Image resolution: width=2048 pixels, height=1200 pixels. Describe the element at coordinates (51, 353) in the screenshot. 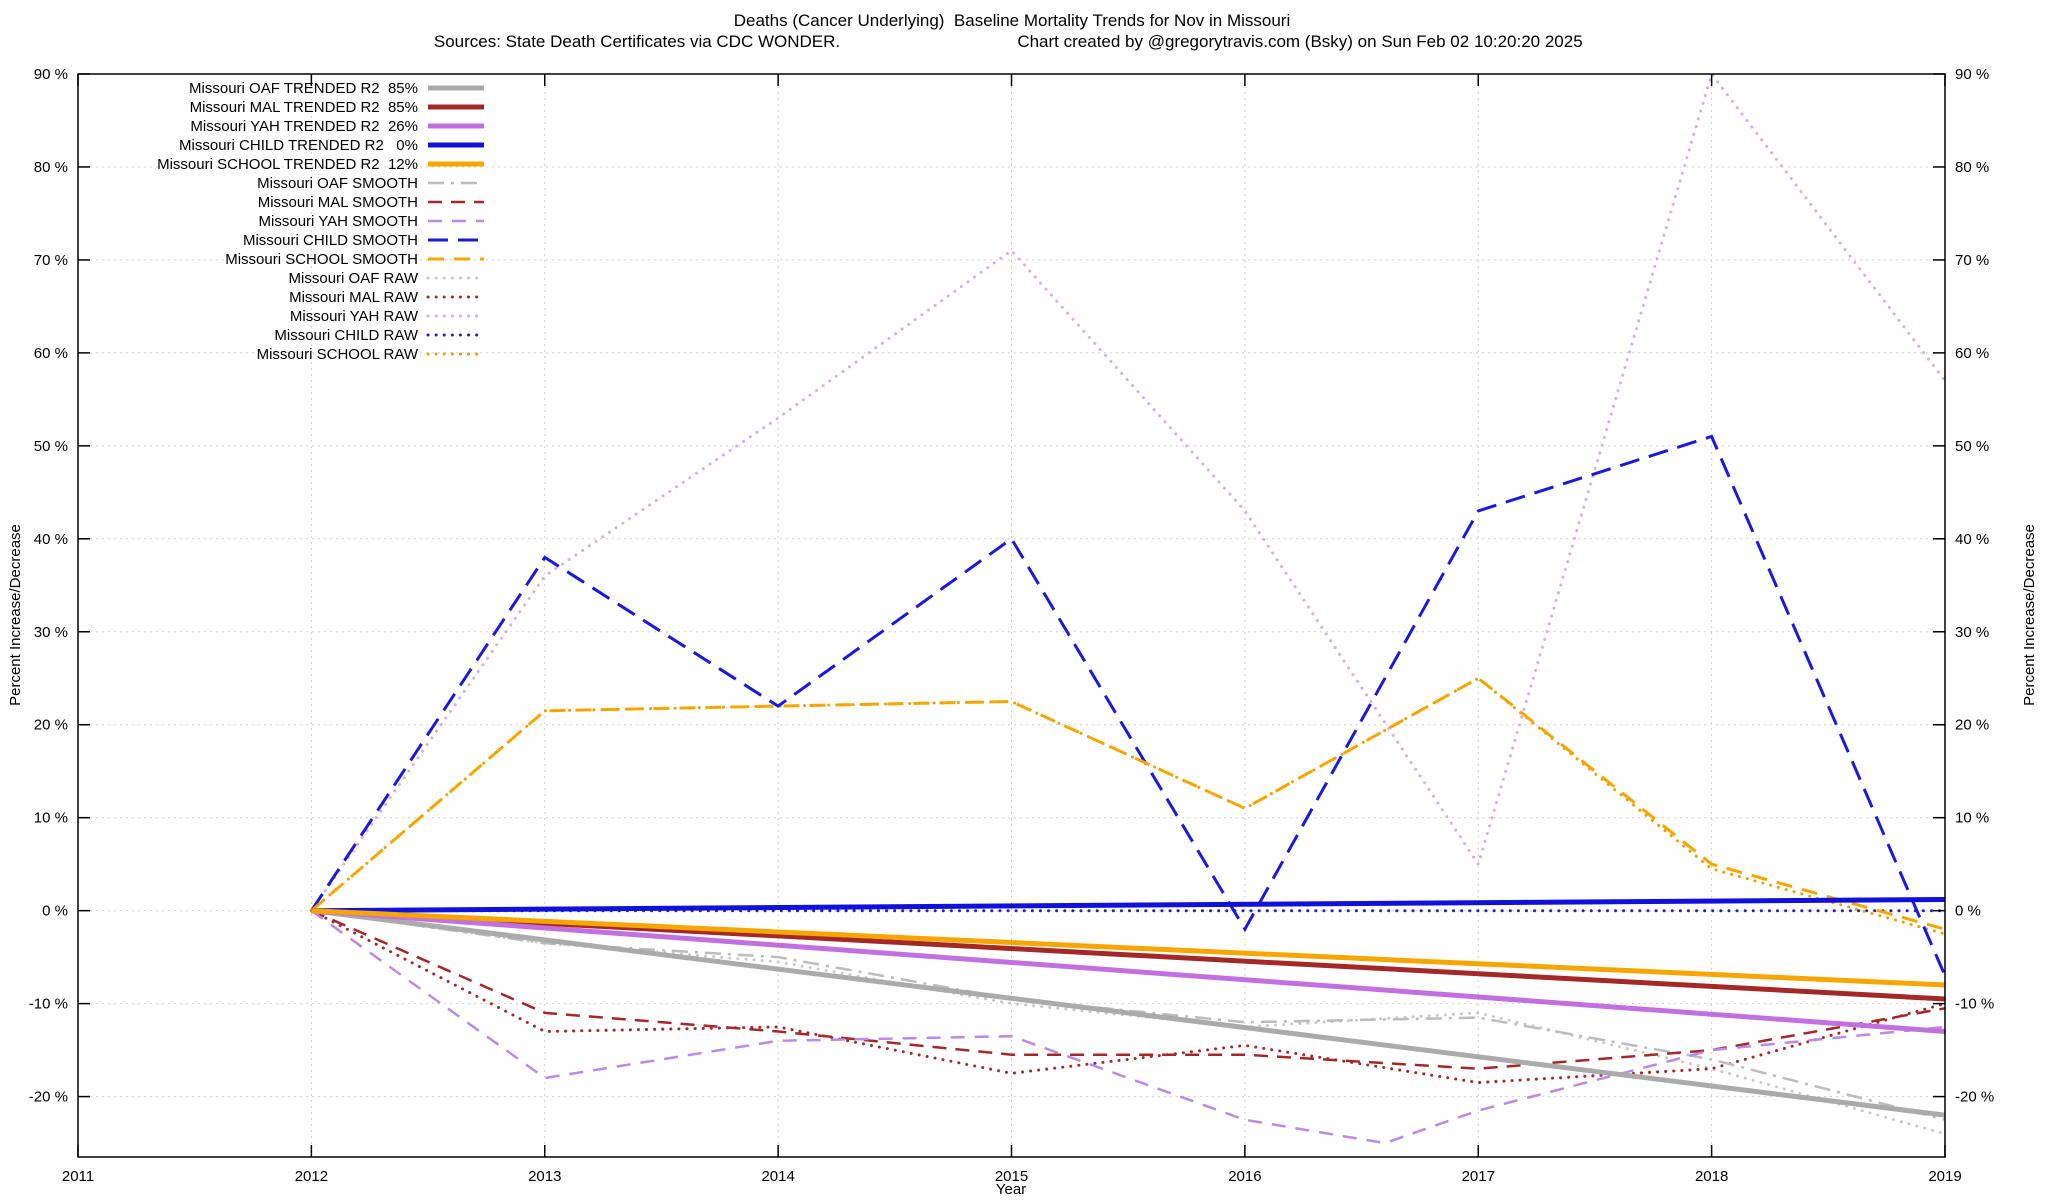

I see `y-tick-label-left: 60 %` at that location.